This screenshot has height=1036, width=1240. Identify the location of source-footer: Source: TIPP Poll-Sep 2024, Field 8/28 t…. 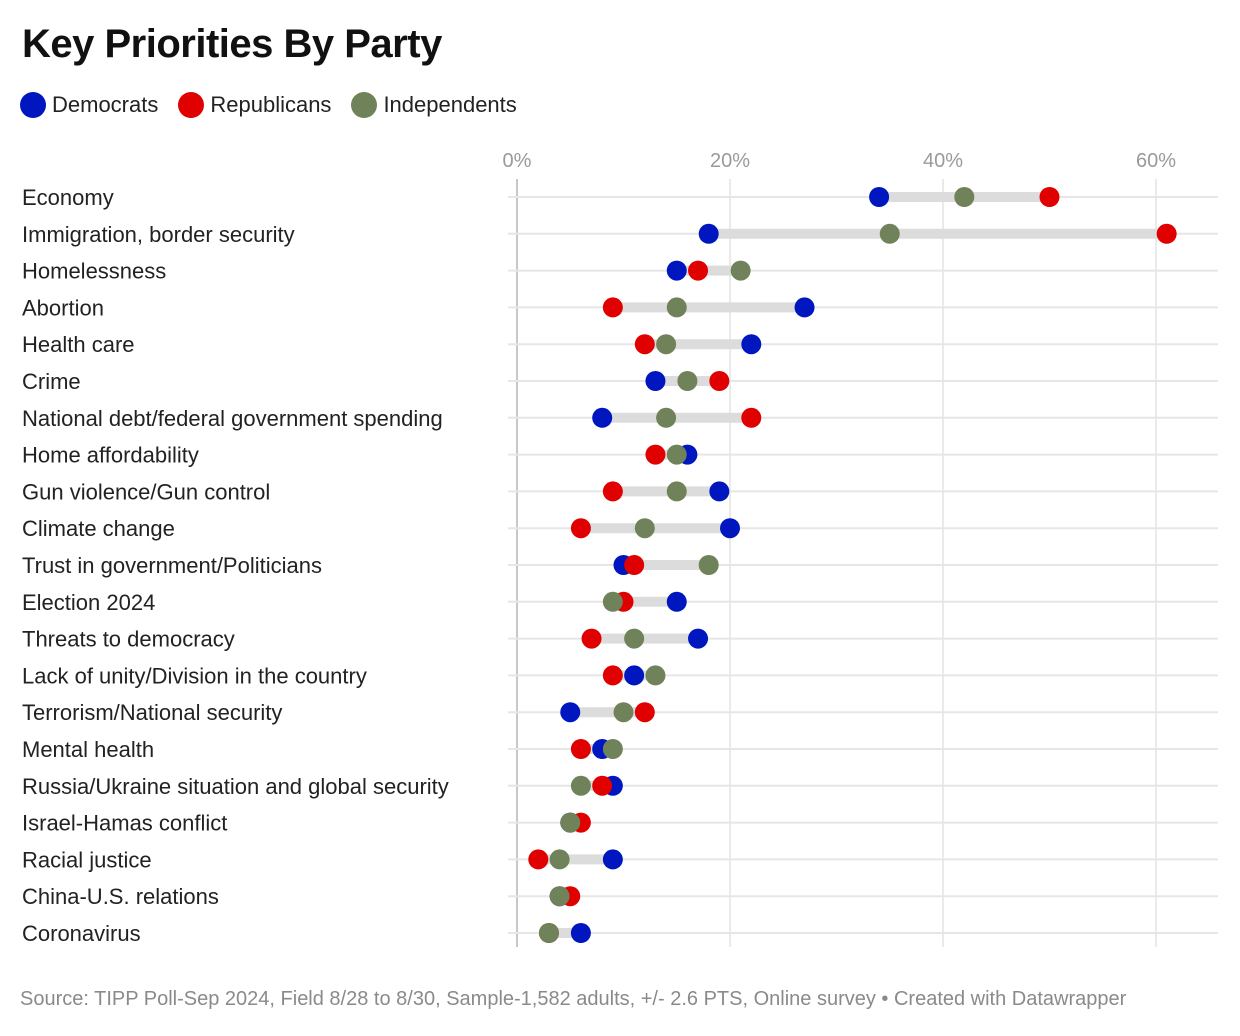
(573, 999).